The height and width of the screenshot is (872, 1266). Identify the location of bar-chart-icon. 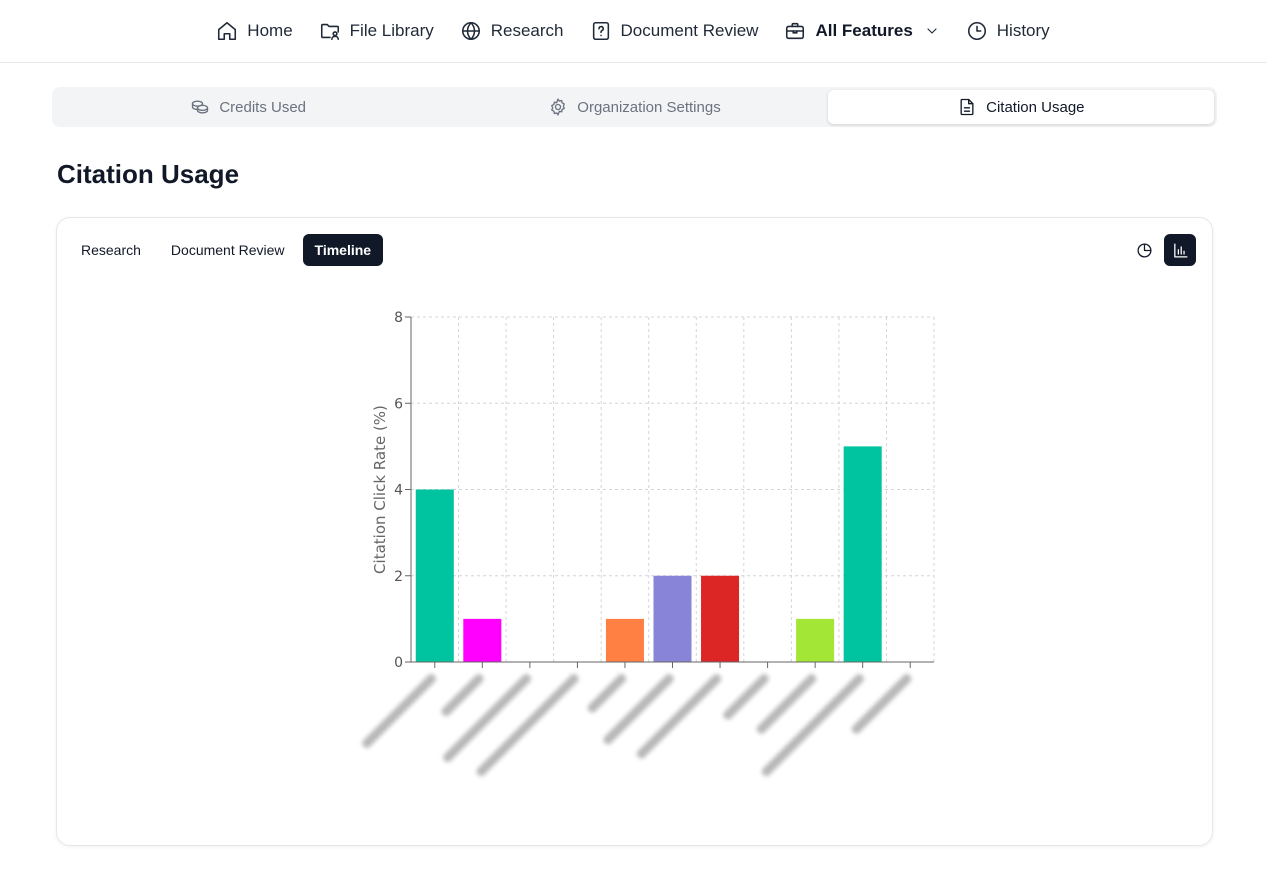
(1180, 250).